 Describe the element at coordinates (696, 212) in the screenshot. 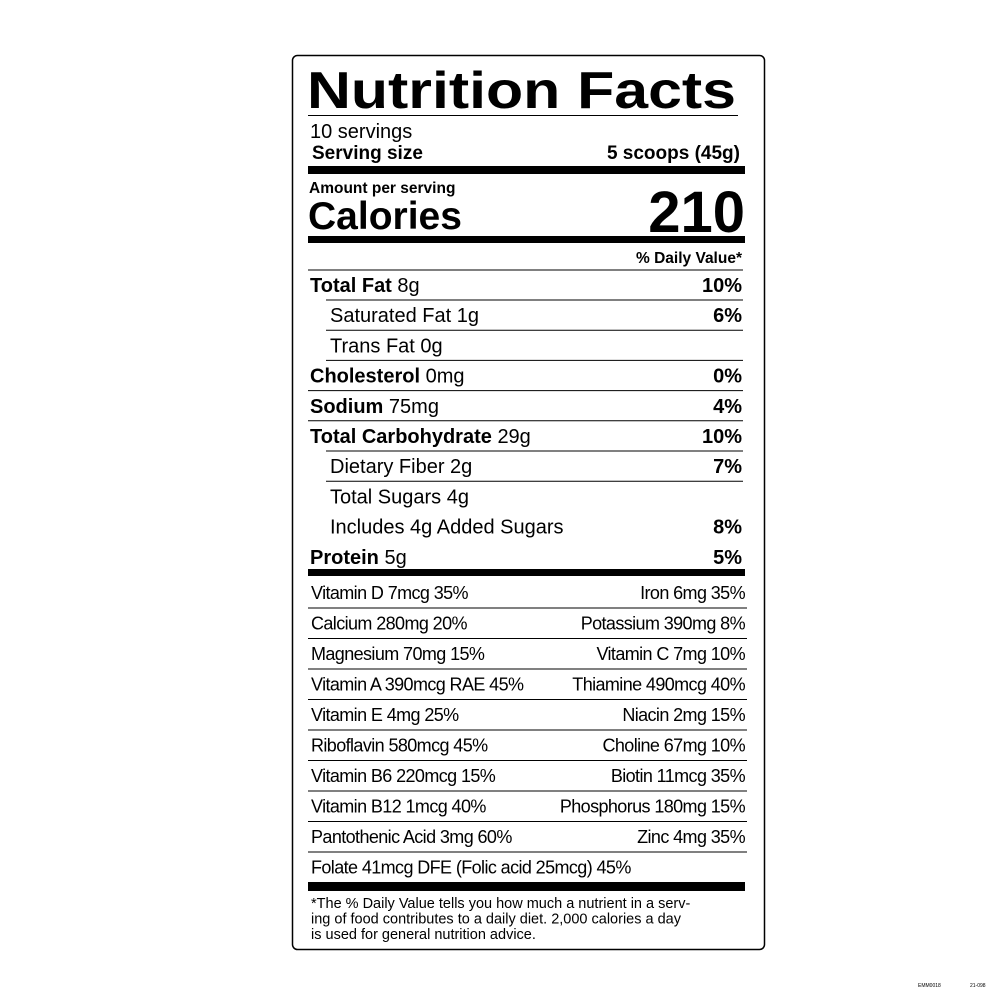

I see `calories-value: 210` at that location.